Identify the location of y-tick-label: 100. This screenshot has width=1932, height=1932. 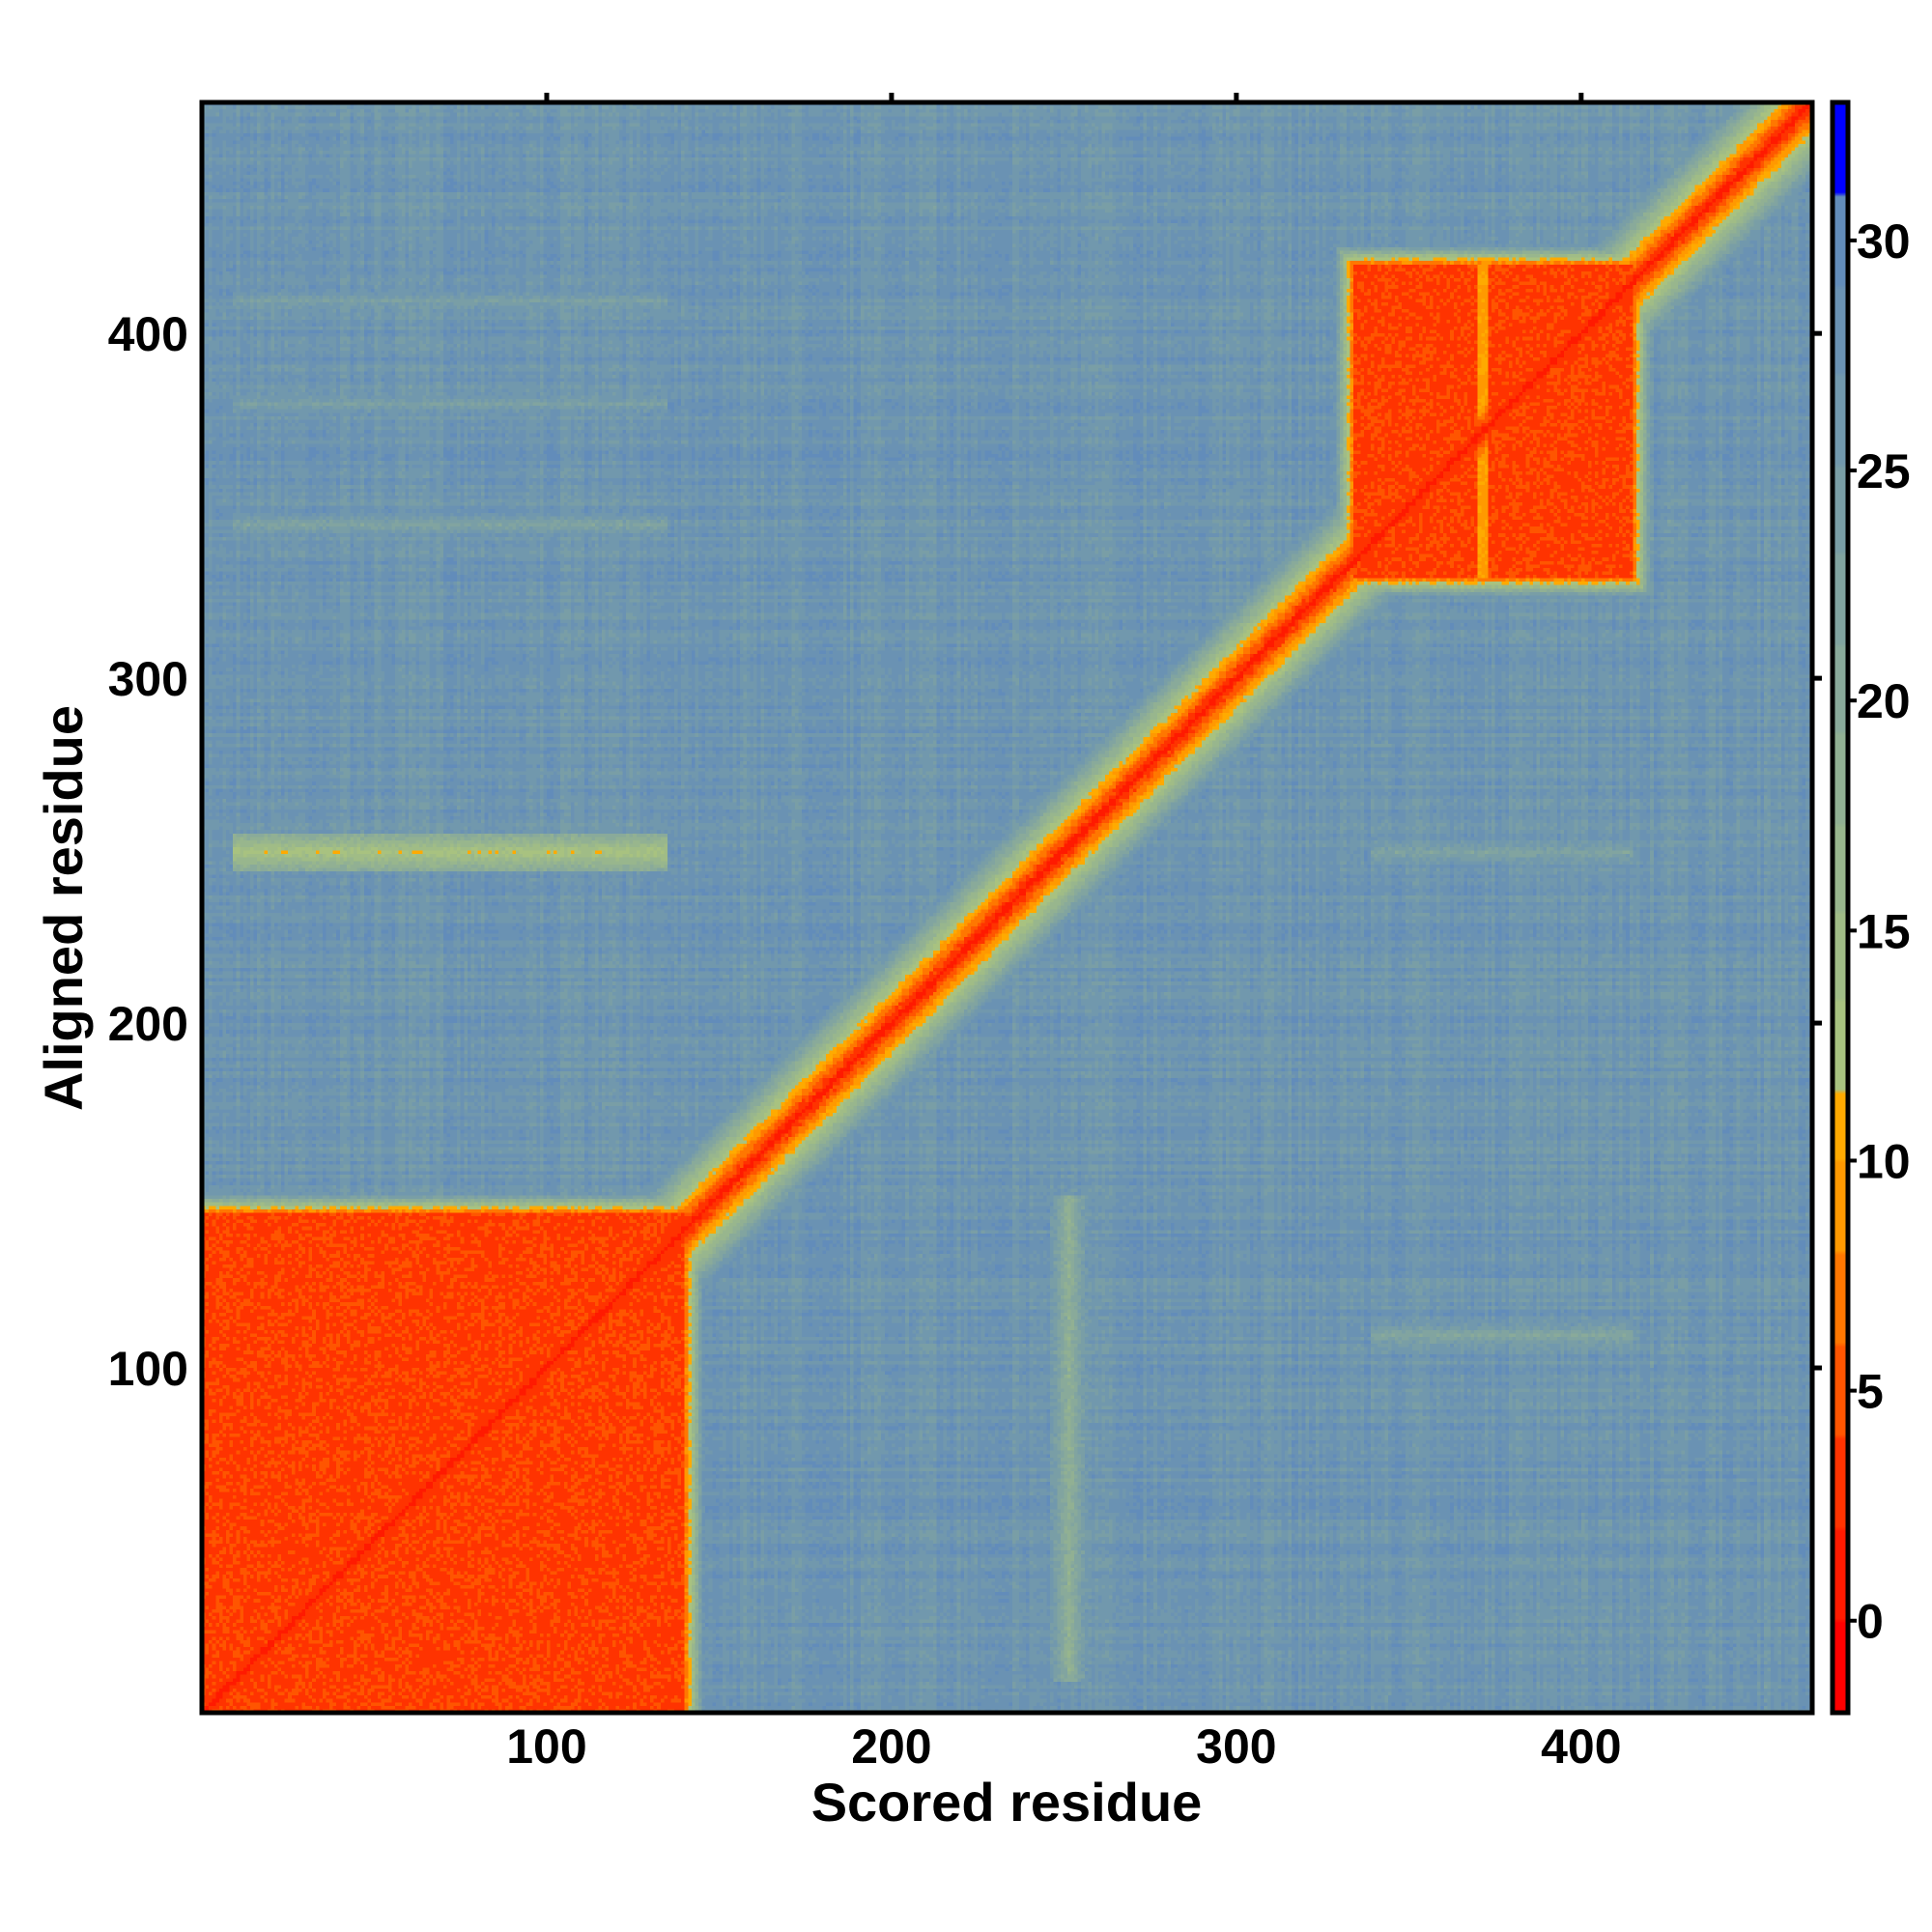
(148, 1369).